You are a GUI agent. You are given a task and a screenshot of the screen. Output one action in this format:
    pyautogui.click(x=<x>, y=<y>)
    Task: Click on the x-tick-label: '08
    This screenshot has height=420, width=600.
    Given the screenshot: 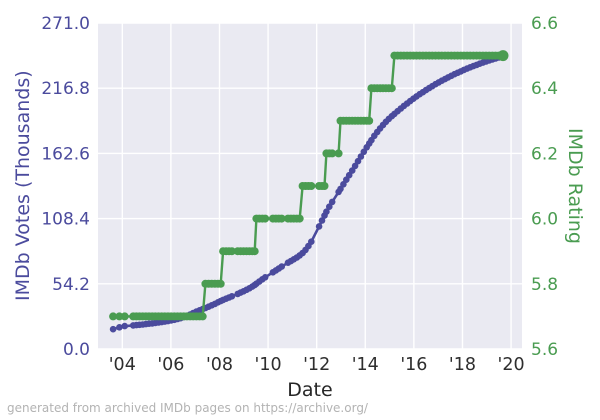 What is the action you would take?
    pyautogui.click(x=219, y=365)
    